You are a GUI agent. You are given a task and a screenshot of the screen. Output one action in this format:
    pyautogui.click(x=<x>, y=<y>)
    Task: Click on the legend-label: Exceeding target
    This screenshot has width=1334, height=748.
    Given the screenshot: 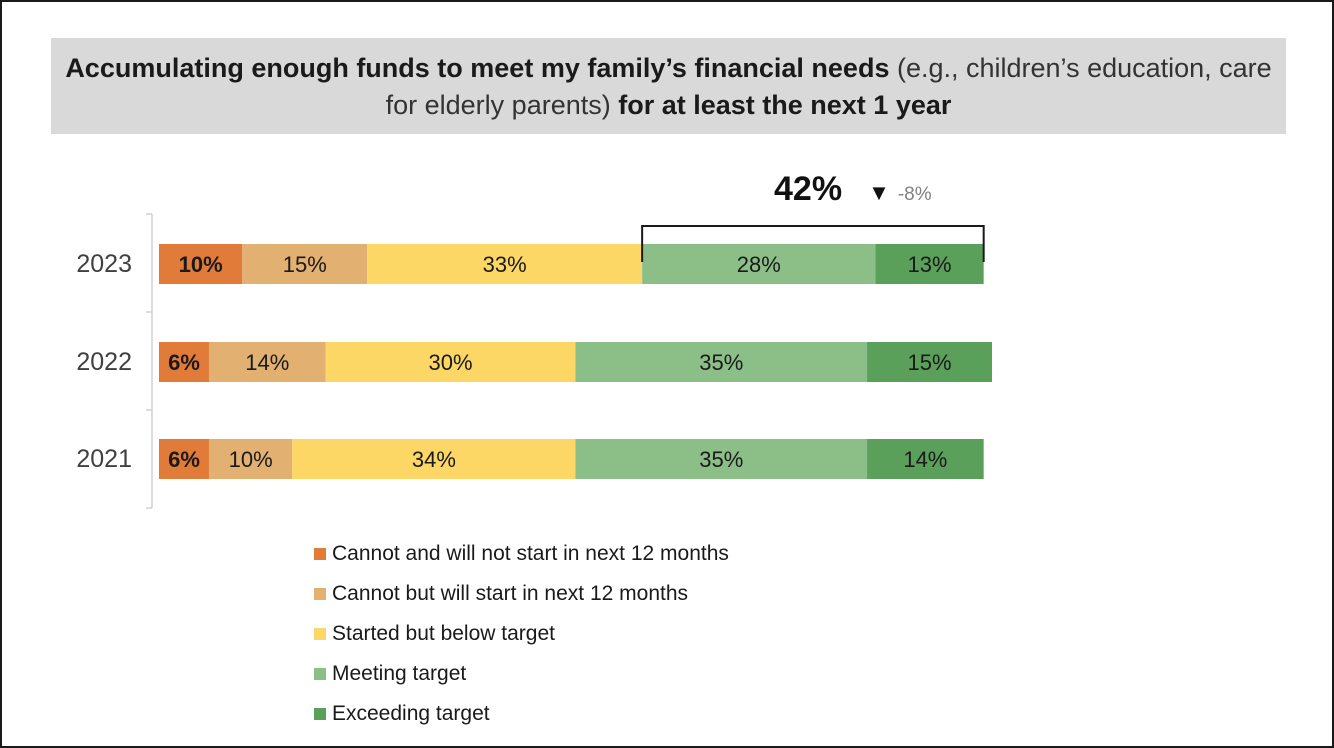 What is the action you would take?
    pyautogui.click(x=411, y=713)
    